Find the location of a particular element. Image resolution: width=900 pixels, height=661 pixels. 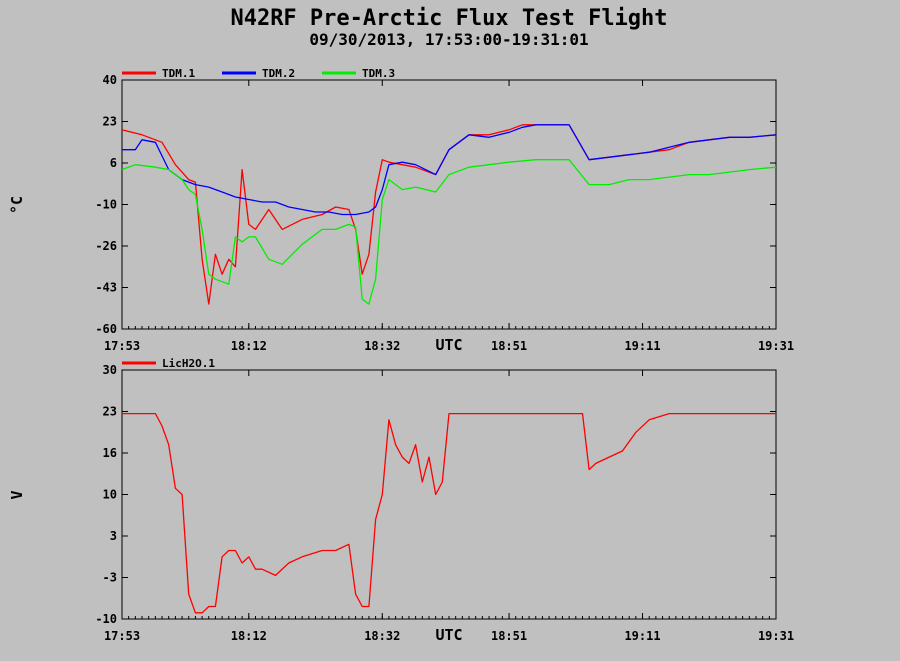

y-tick-label: -60 is located at coordinates (106, 329).